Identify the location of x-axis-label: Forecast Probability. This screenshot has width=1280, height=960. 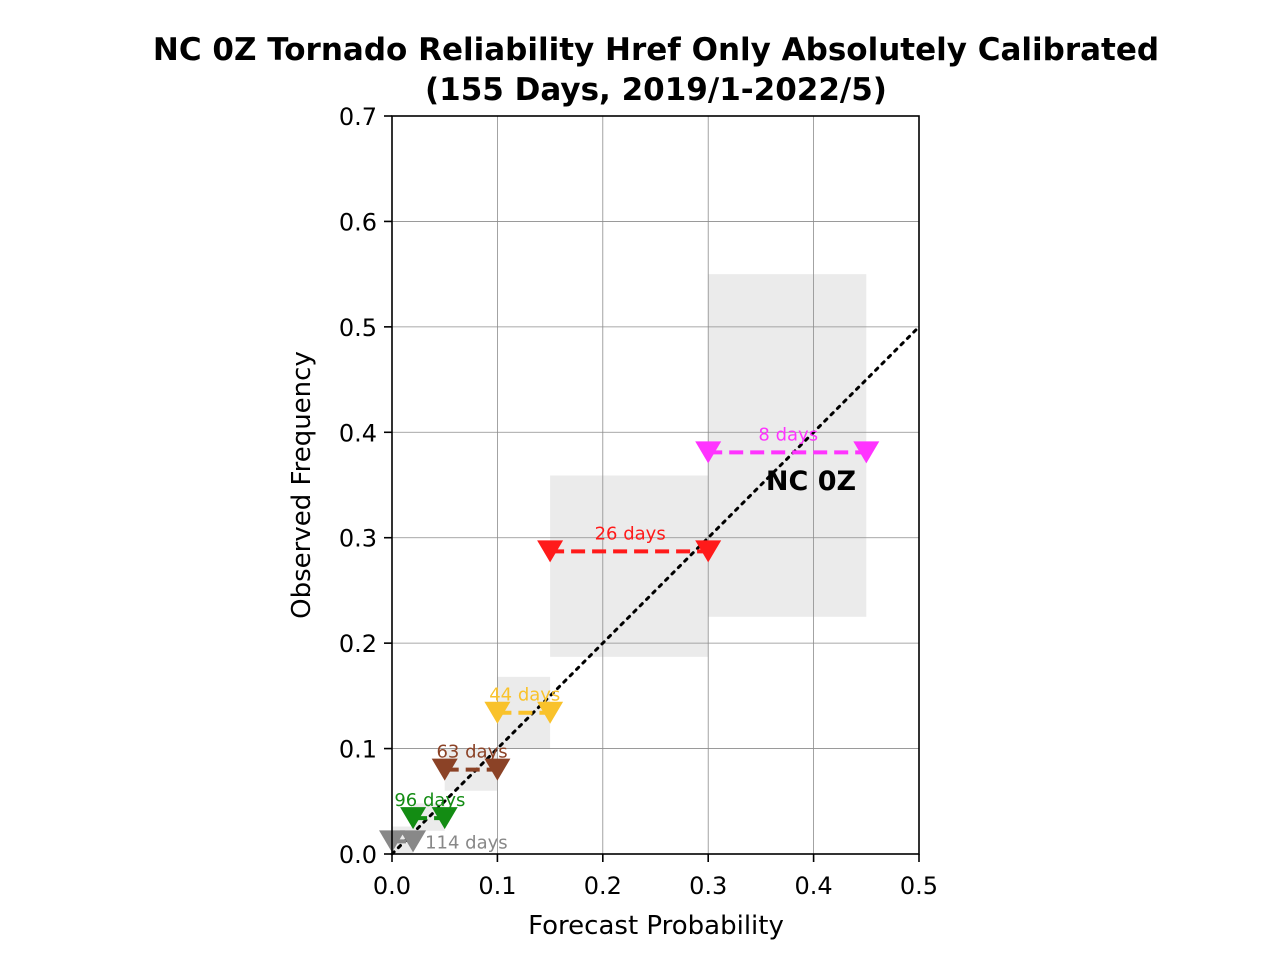
(656, 926).